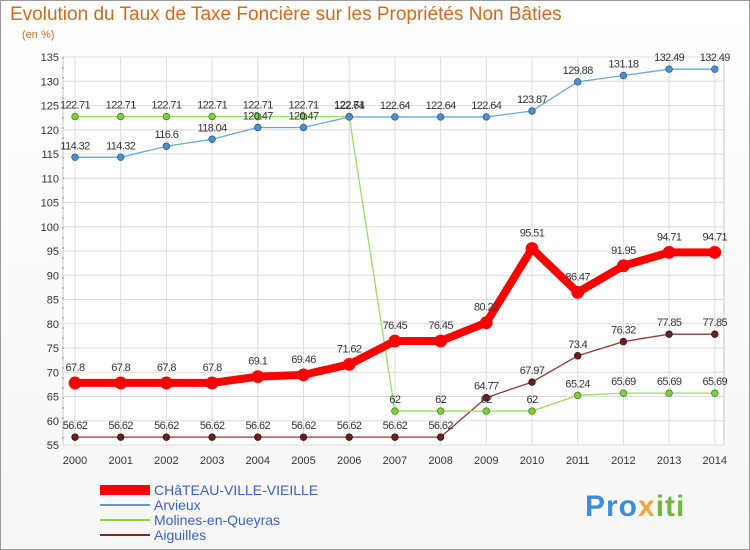 Image resolution: width=750 pixels, height=550 pixels. I want to click on y-tick-label: 130, so click(50, 82).